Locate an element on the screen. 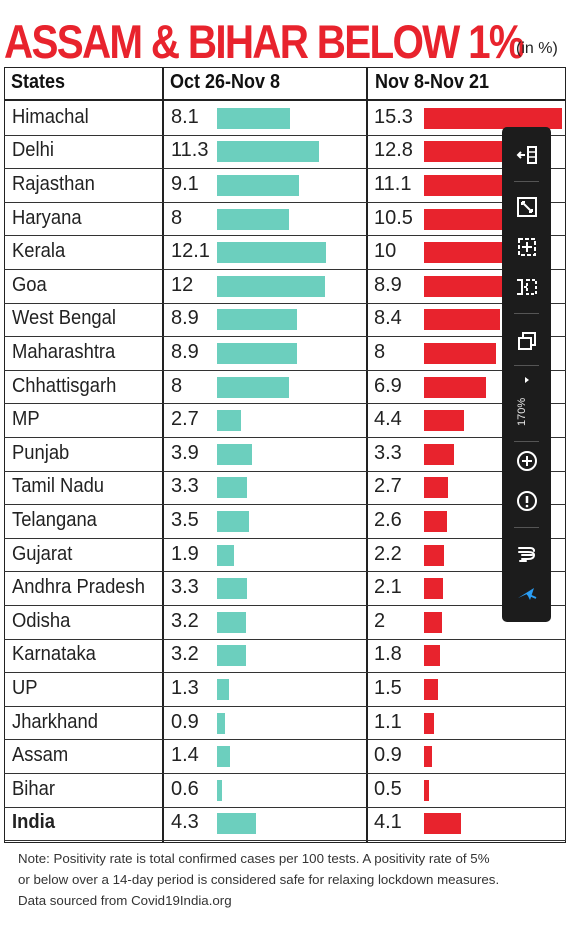  state-label: Kerala is located at coordinates (39, 251).